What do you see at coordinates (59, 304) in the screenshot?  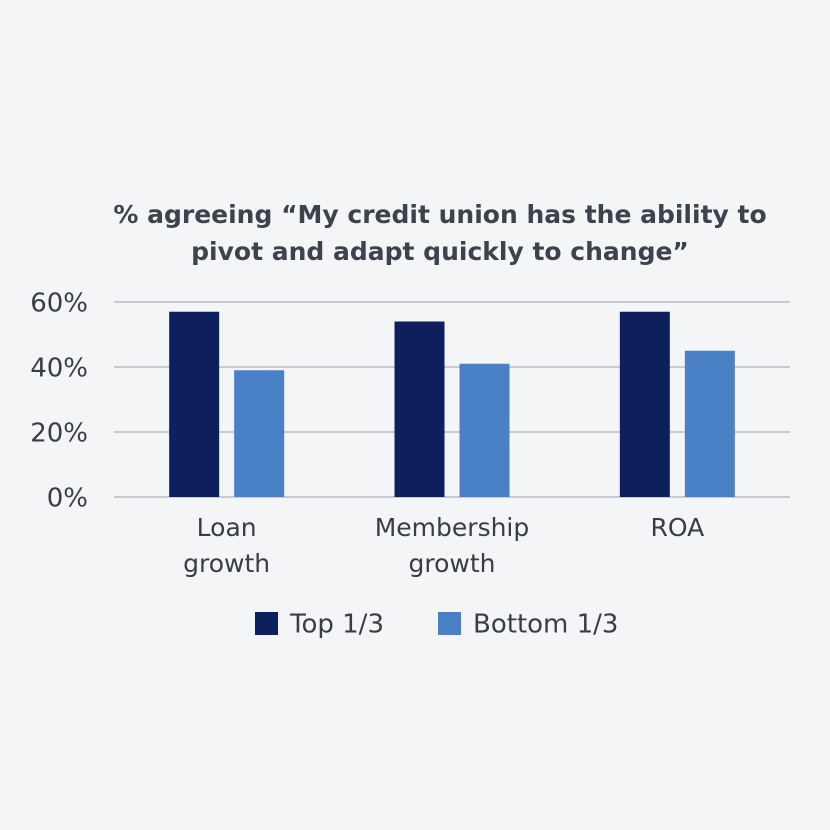 I see `y-tick-label: 60%` at bounding box center [59, 304].